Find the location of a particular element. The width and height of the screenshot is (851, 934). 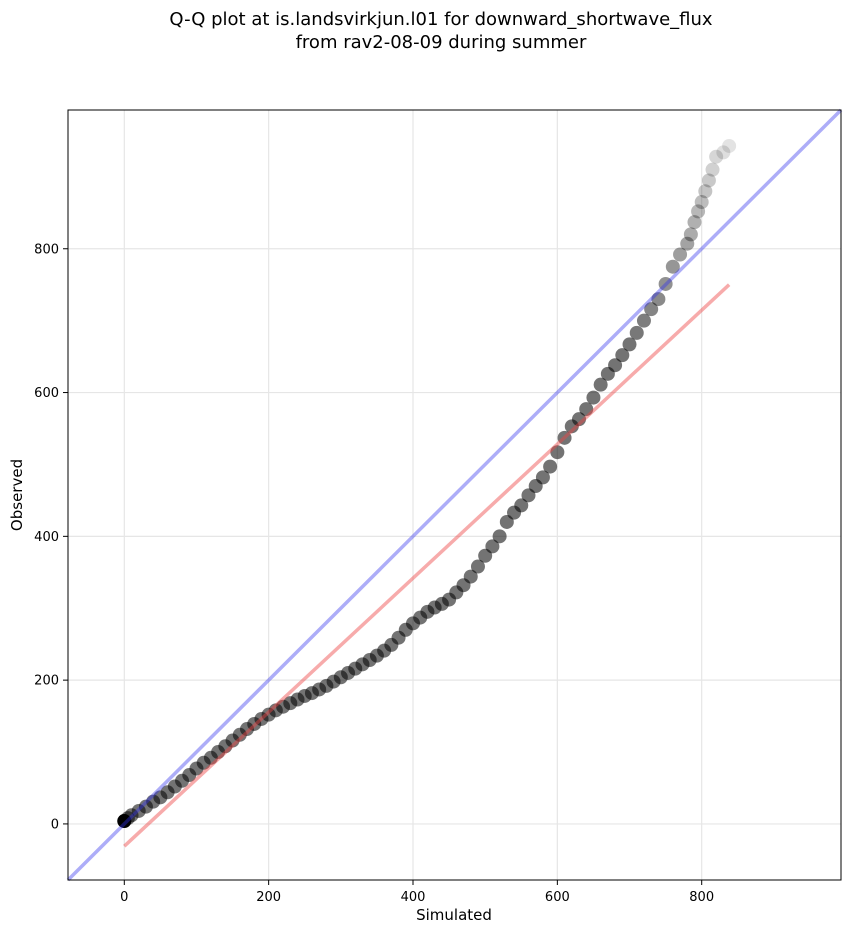

x-tick-label: 0 is located at coordinates (124, 897).